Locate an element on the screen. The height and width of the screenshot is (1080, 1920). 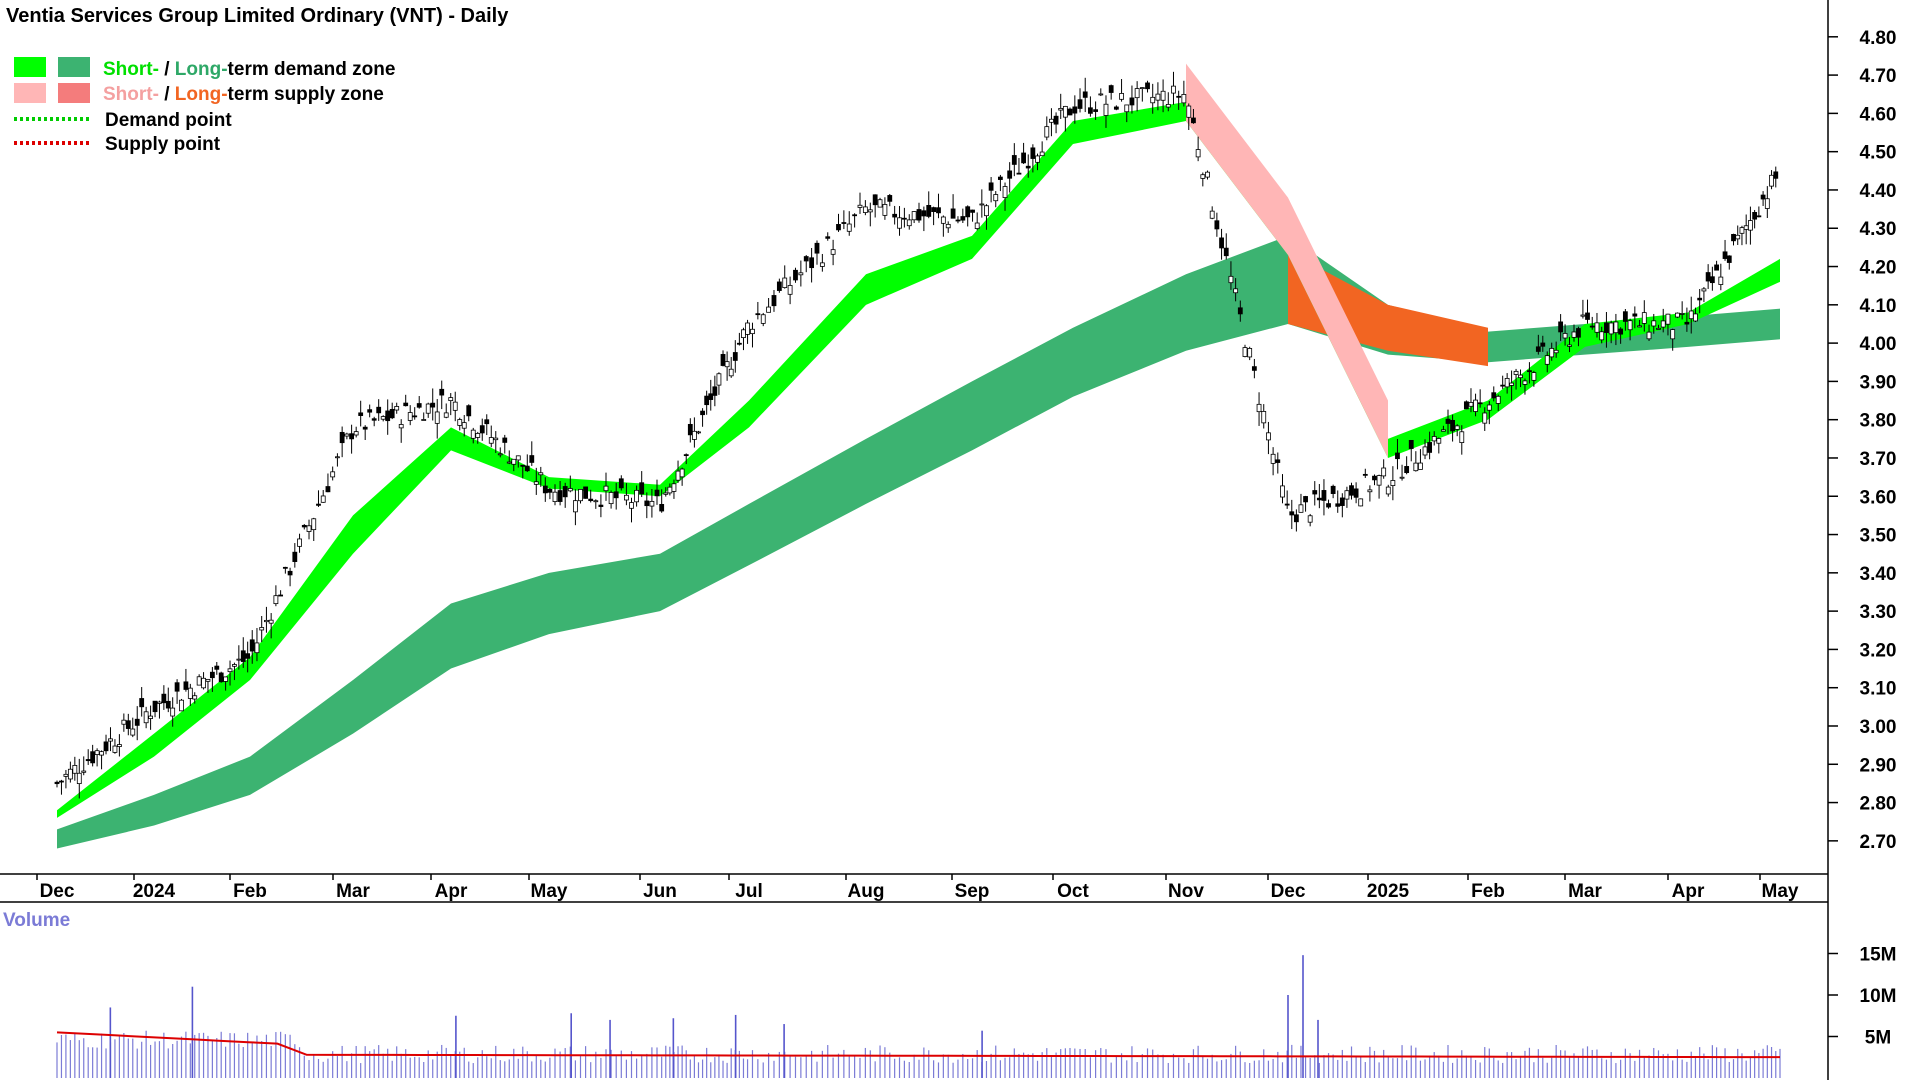
legend-swatch-short-supply is located at coordinates (30, 93).